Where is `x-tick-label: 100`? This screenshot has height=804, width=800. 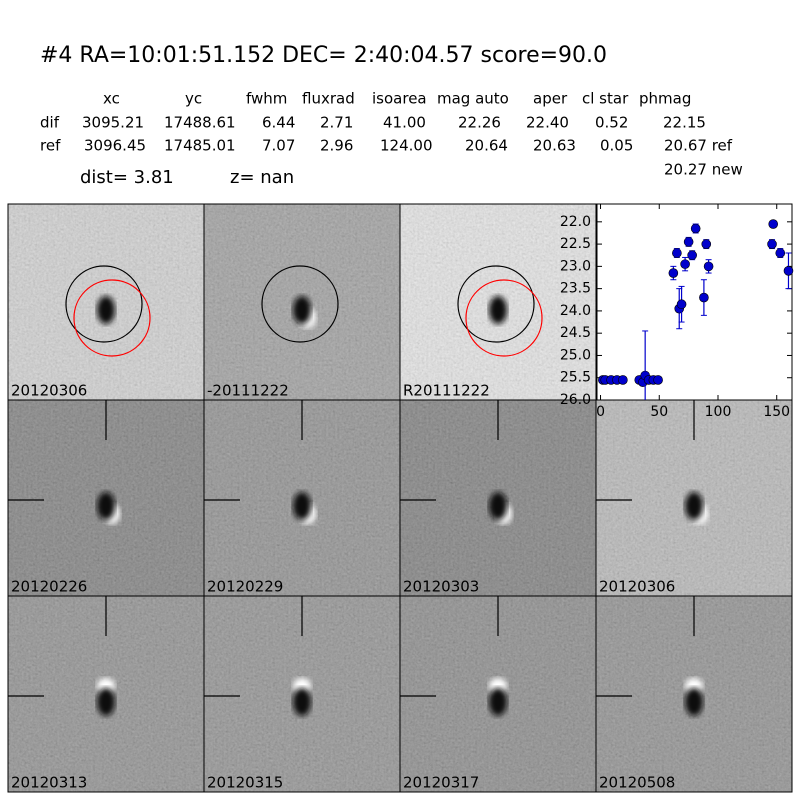 x-tick-label: 100 is located at coordinates (718, 412).